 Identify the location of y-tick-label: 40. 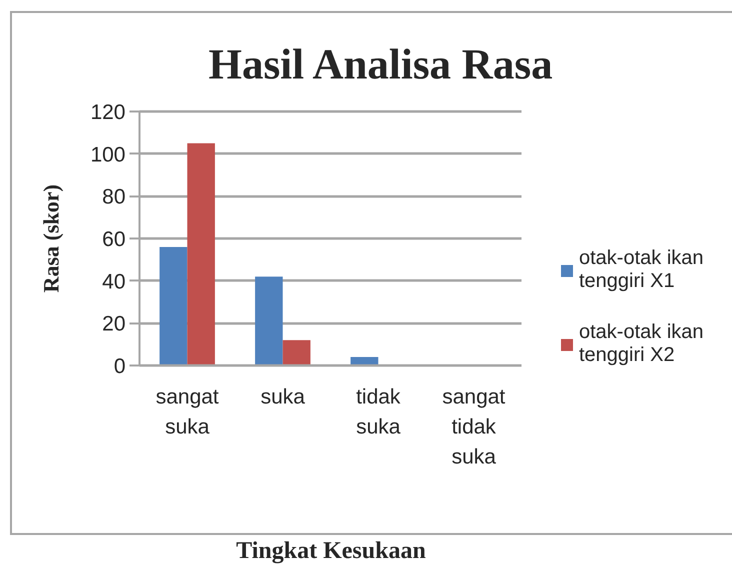
(114, 282).